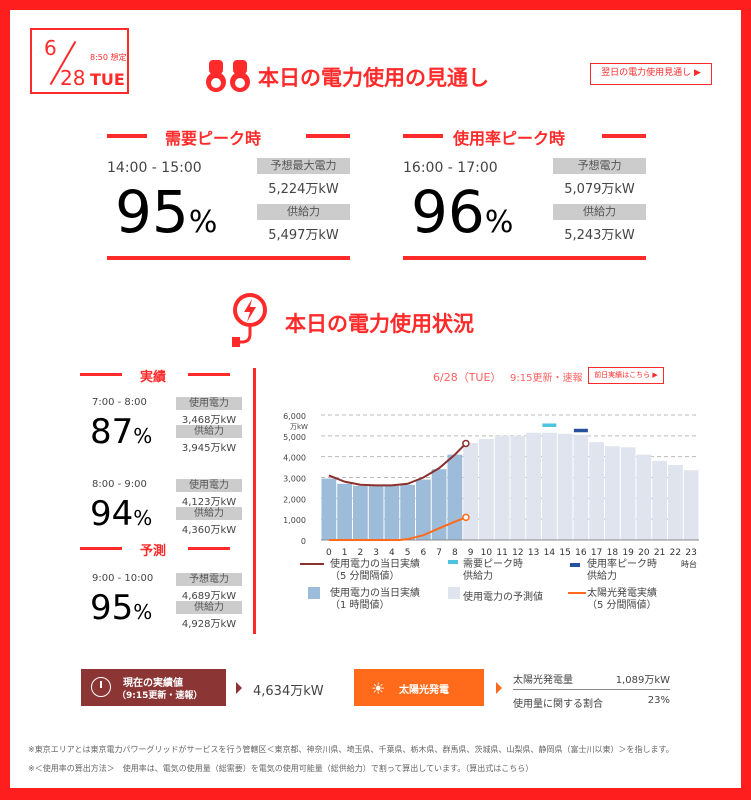 The image size is (751, 800). What do you see at coordinates (101, 687) in the screenshot?
I see `clock-icon` at bounding box center [101, 687].